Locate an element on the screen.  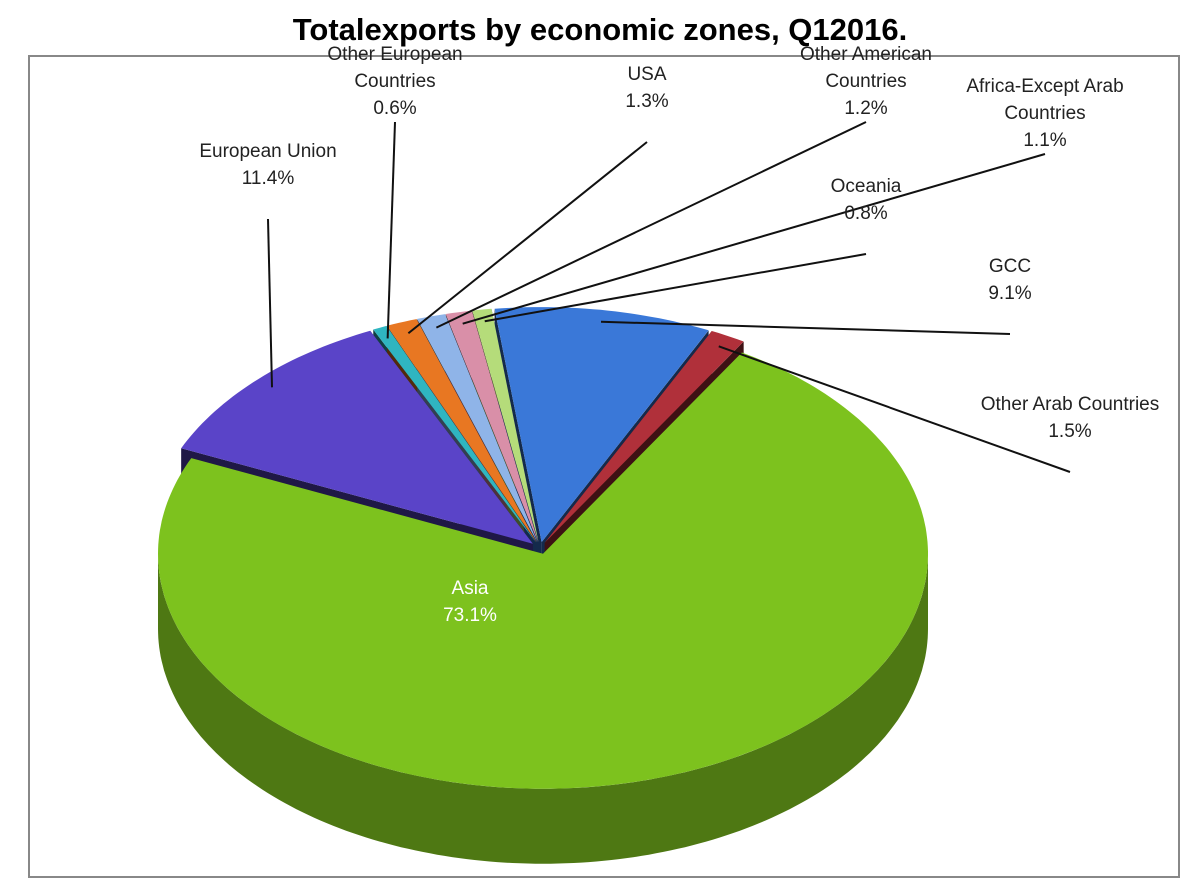
category-label: Oceania is located at coordinates (866, 186).